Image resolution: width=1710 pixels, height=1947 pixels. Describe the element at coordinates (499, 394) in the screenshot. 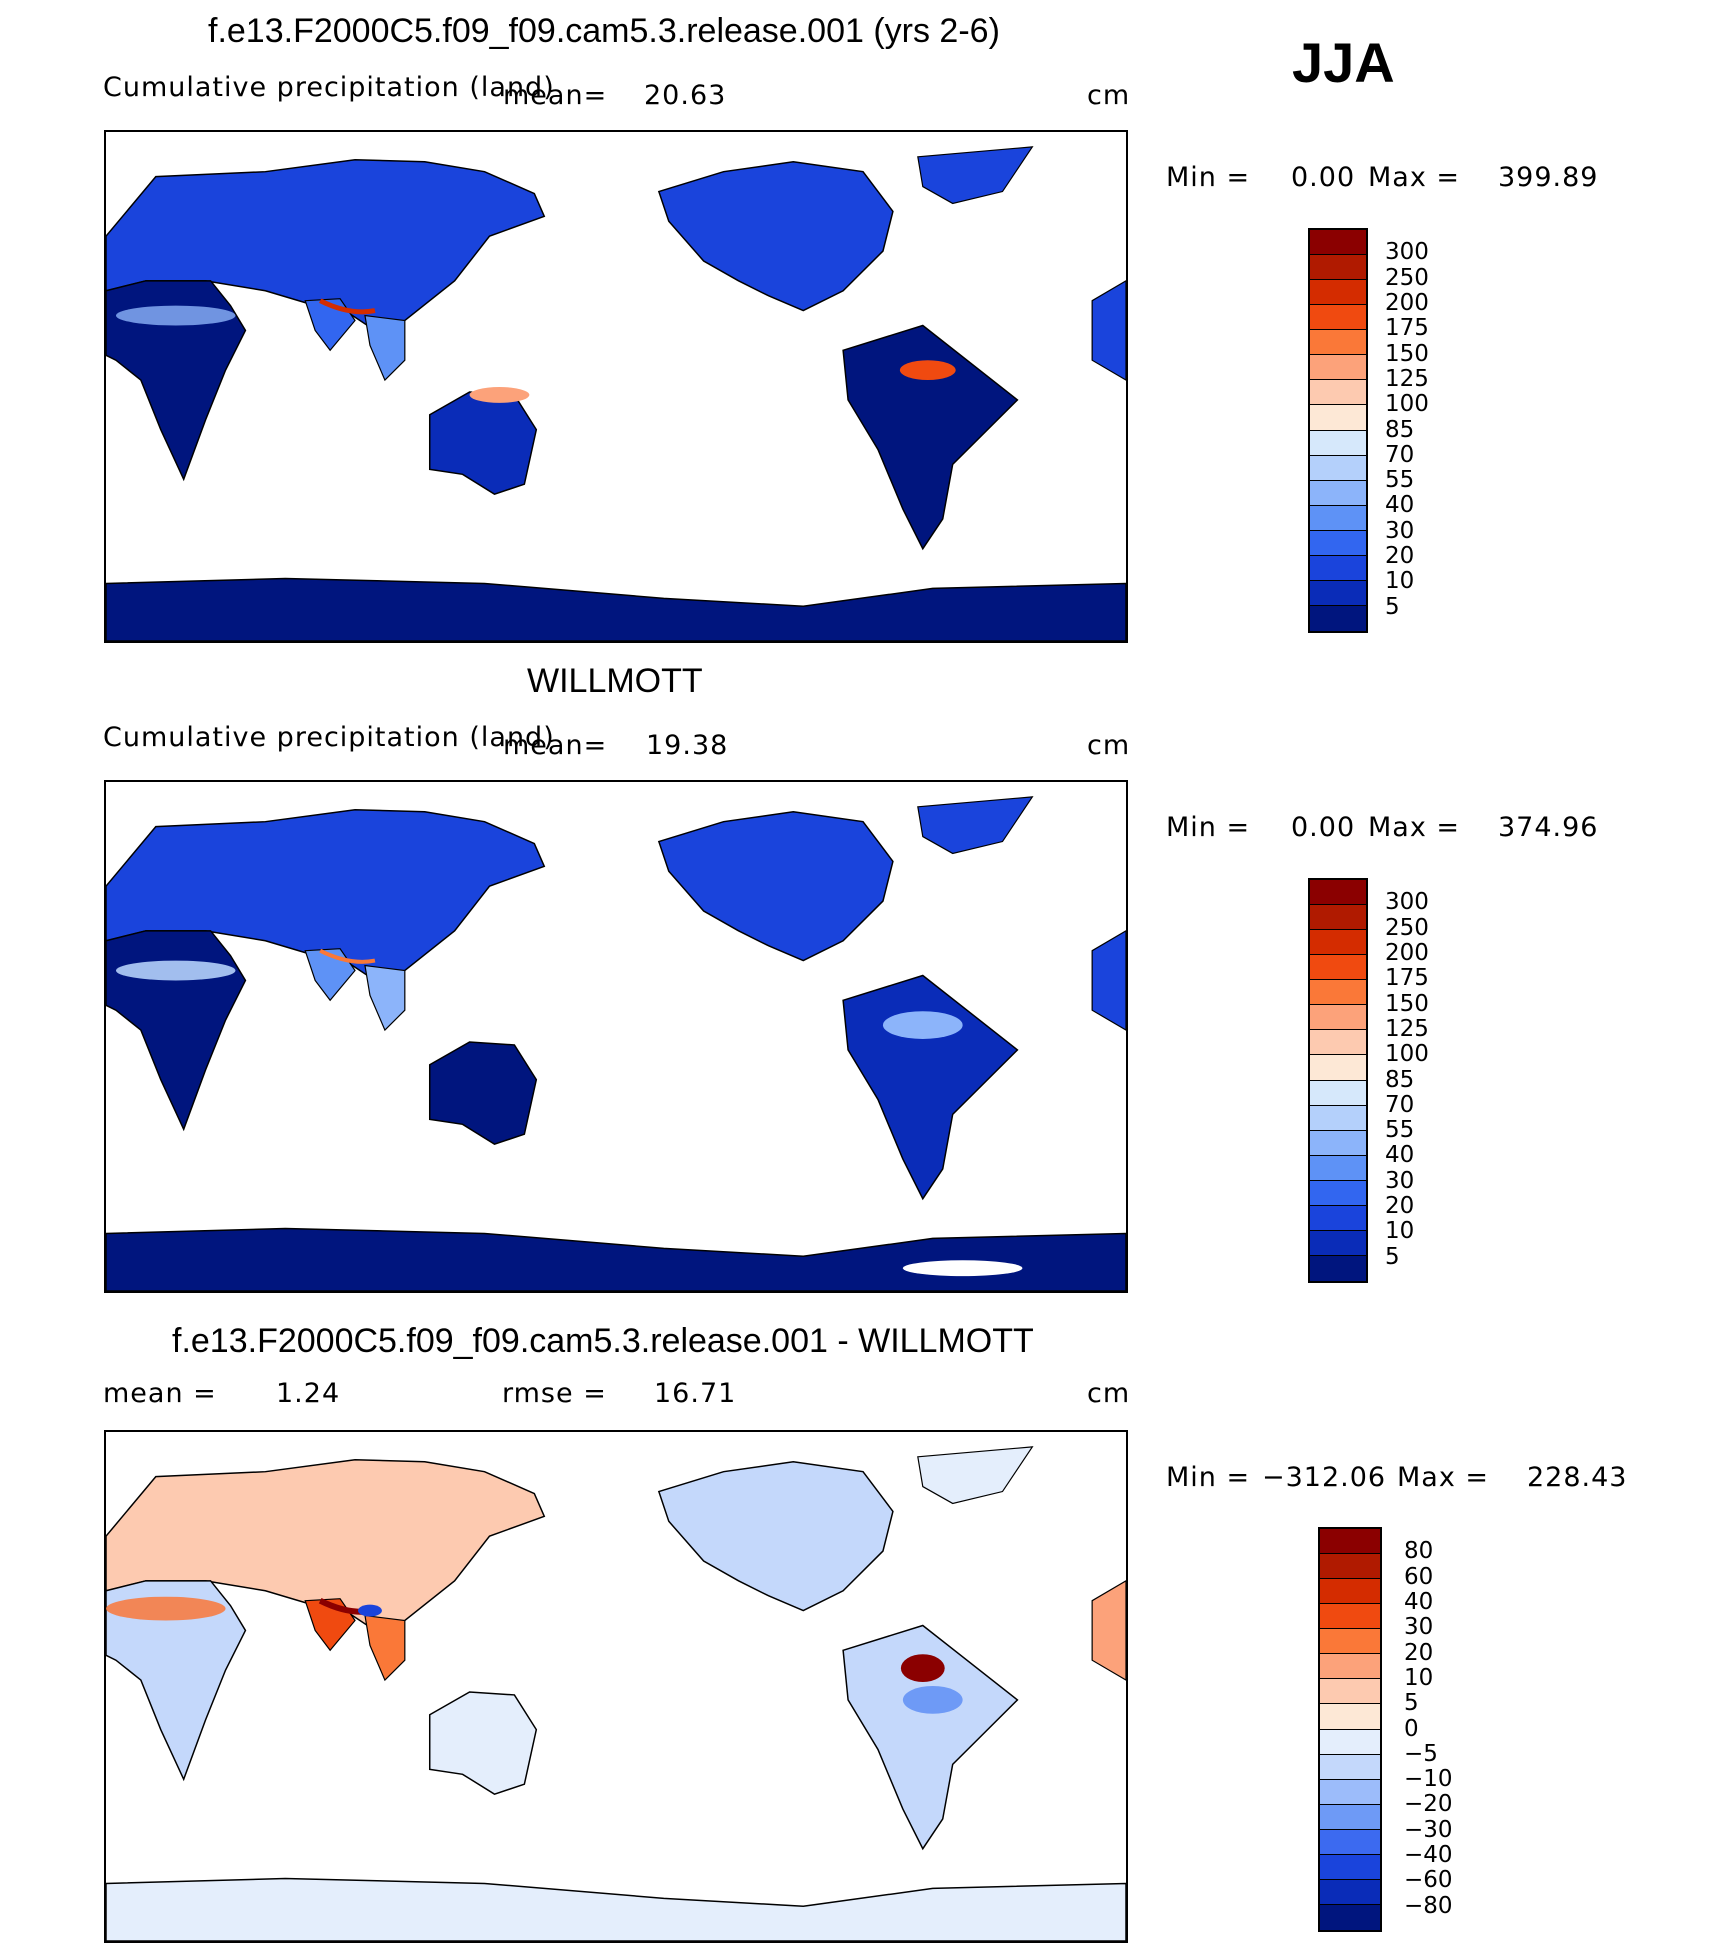

I see `model-indonesia-patch` at that location.